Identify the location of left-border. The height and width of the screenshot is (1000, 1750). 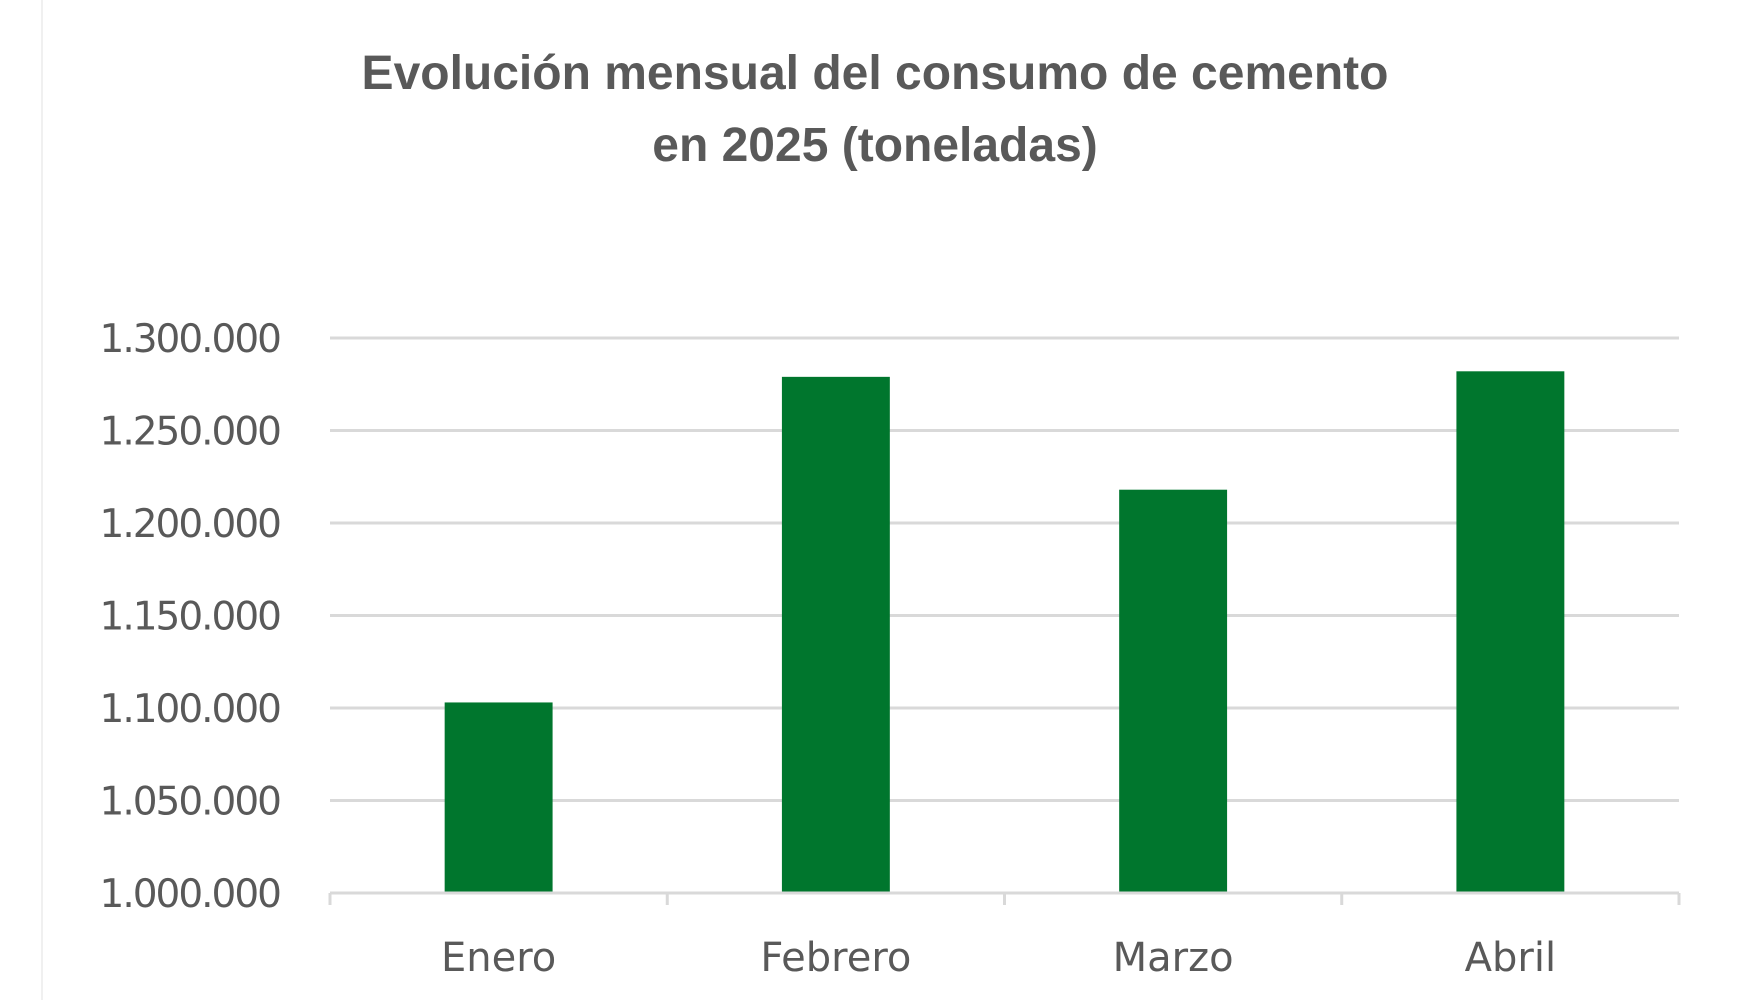
(42, 500).